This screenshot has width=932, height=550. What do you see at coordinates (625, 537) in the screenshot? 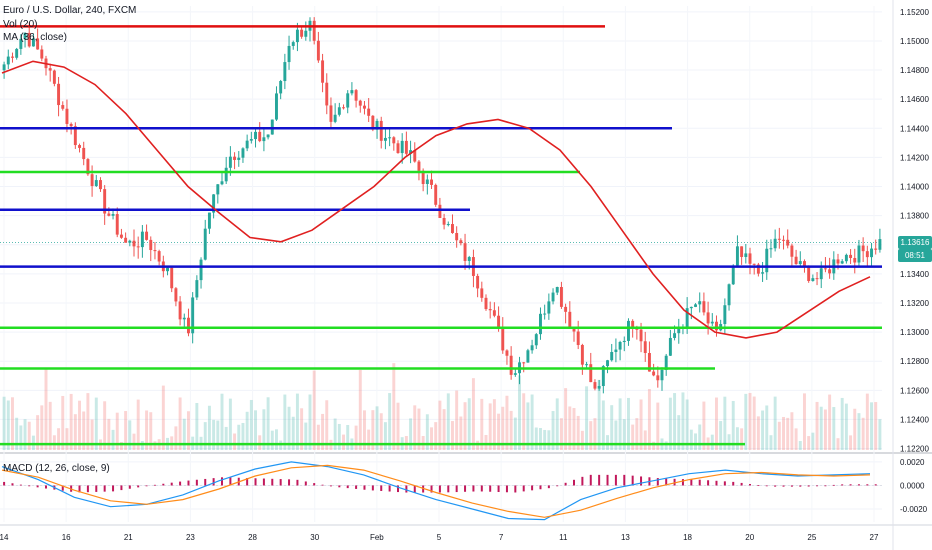
I see `time-tick-label: 13` at bounding box center [625, 537].